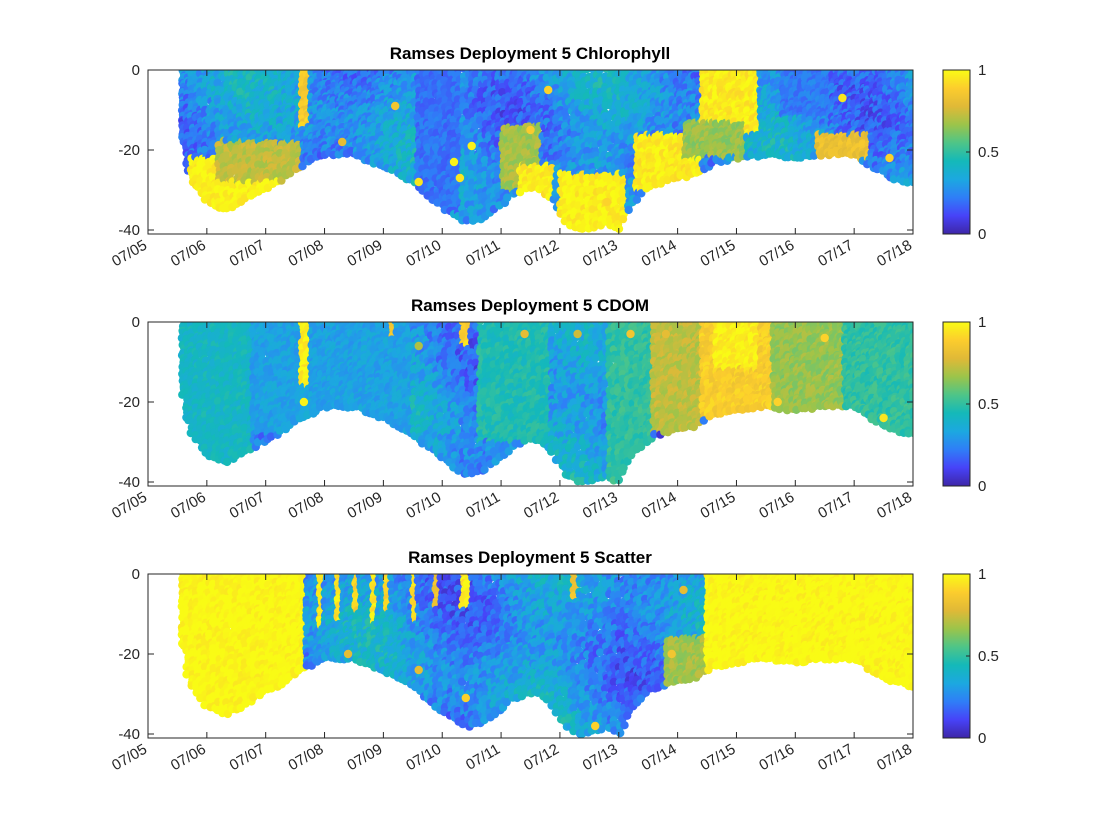 The width and height of the screenshot is (1120, 840). Describe the element at coordinates (136, 70) in the screenshot. I see `y-tick-label: 0` at that location.